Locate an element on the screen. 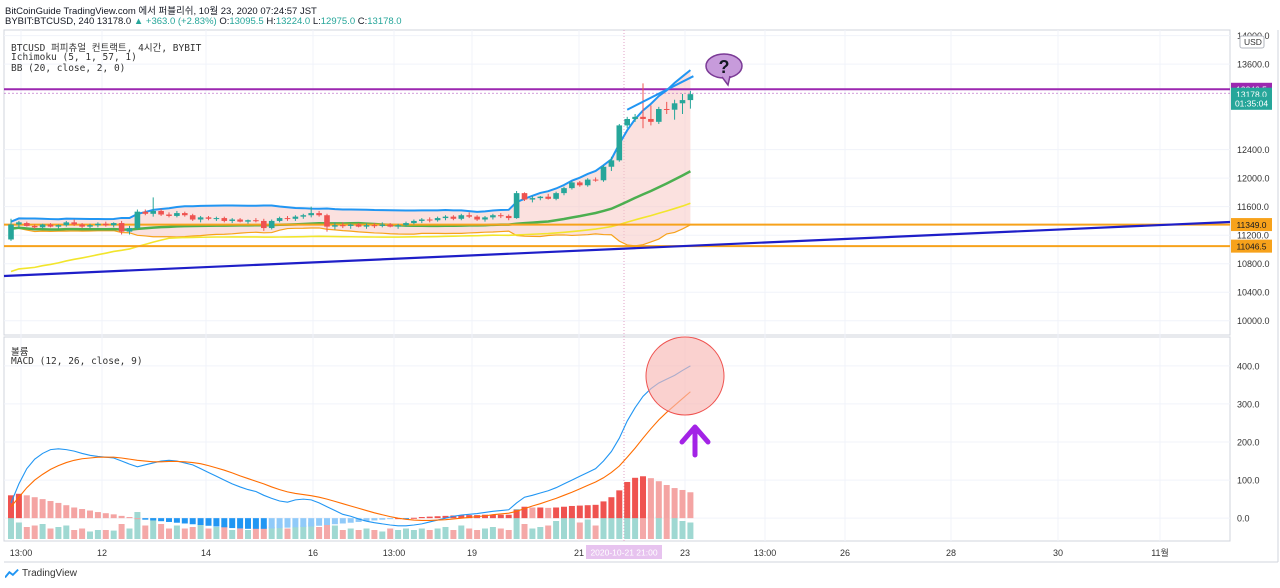 The image size is (1280, 588). legend-bb: BB (20, close, 2, 0) is located at coordinates (68, 68).